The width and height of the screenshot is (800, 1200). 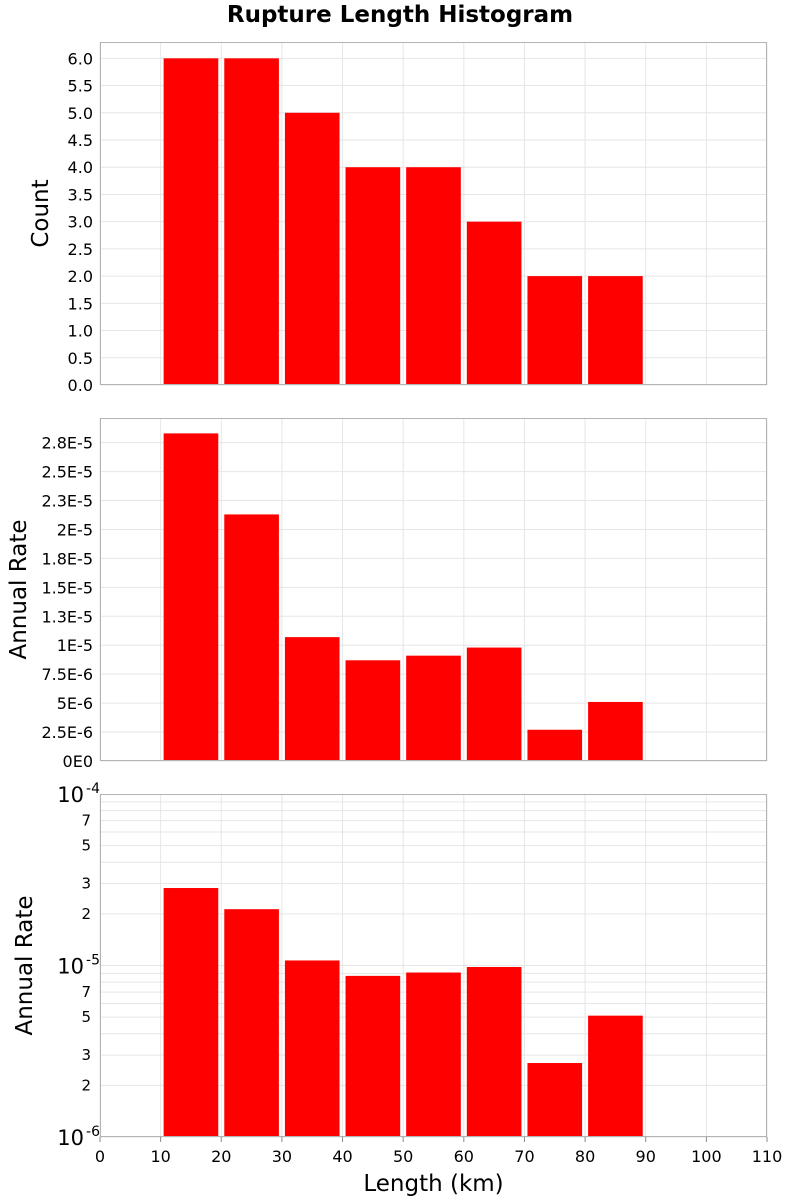 I want to click on y-tick-label: 0.0, so click(x=80, y=385).